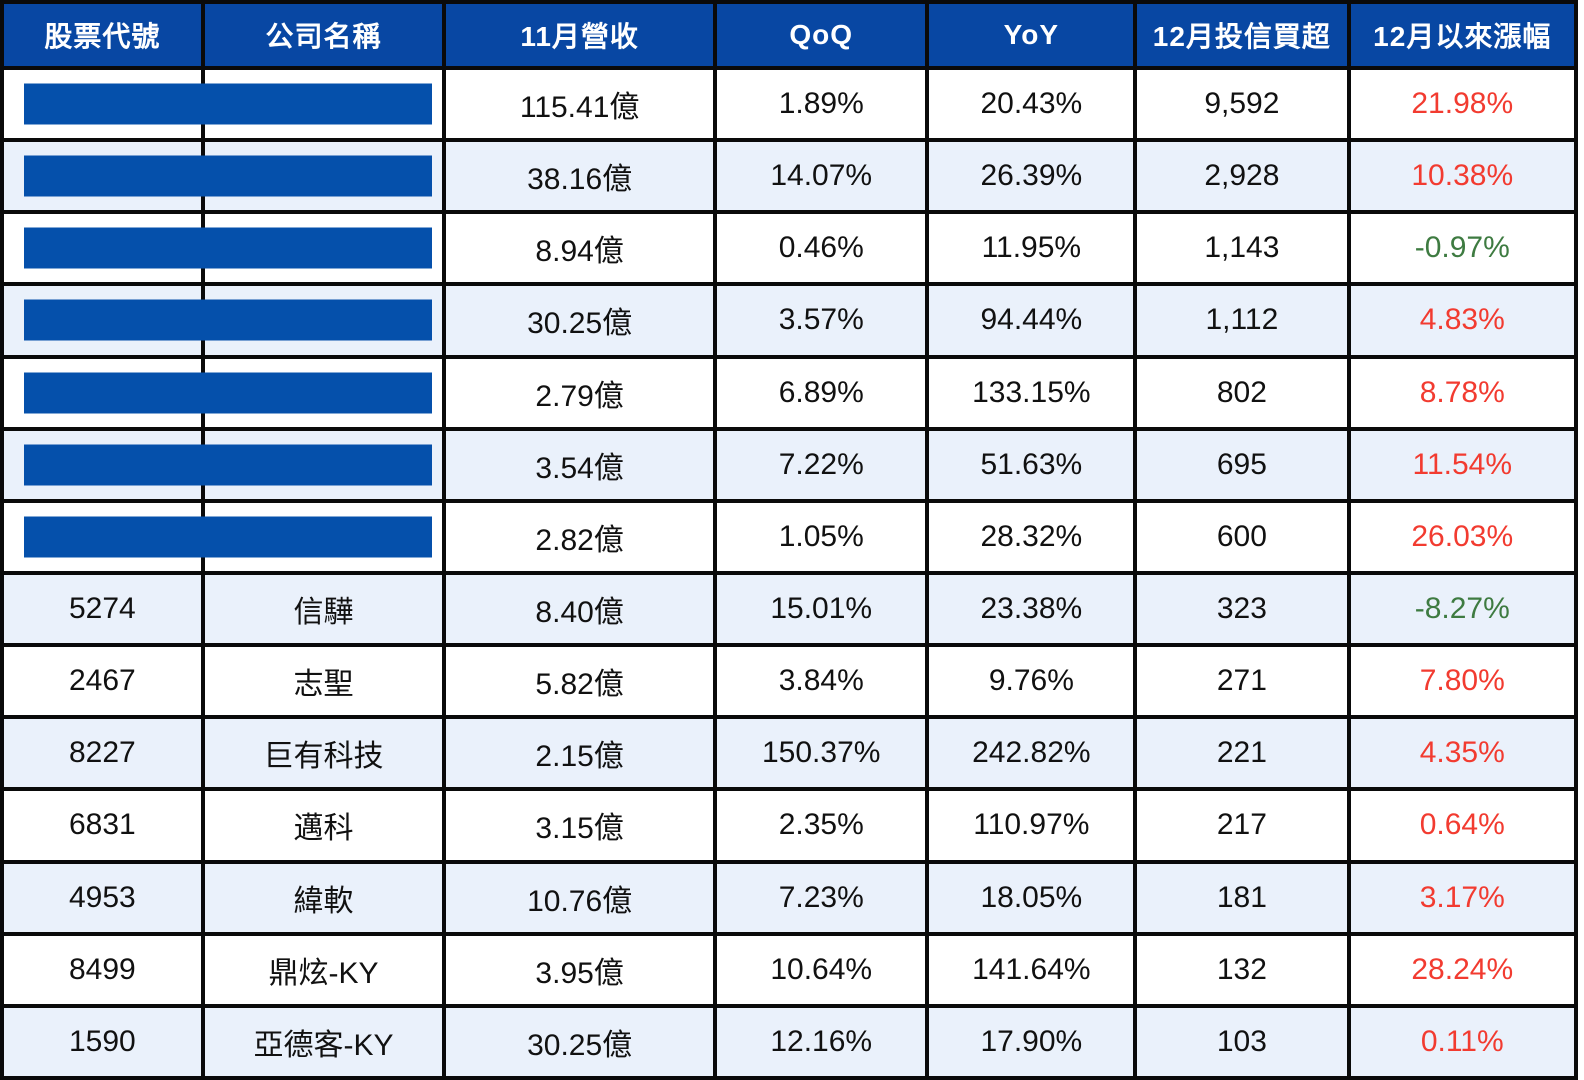 The image size is (1584, 1080). I want to click on nov-revenue-cell: 8.40億, so click(579, 609).